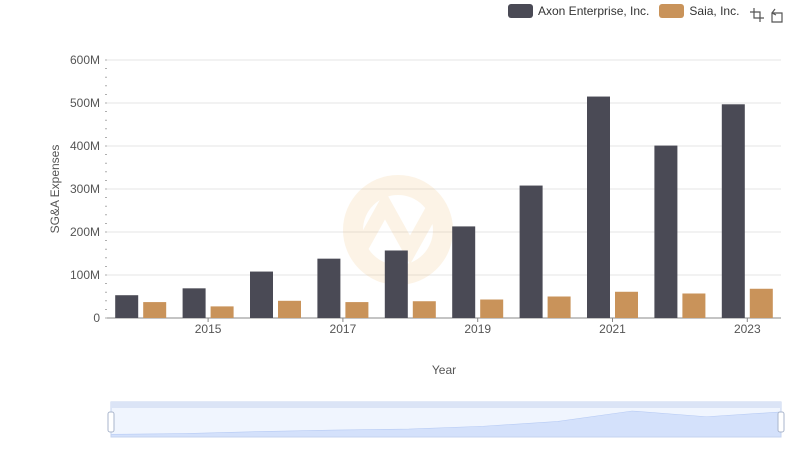 This screenshot has width=800, height=461. I want to click on x-axis-label: Year, so click(444, 370).